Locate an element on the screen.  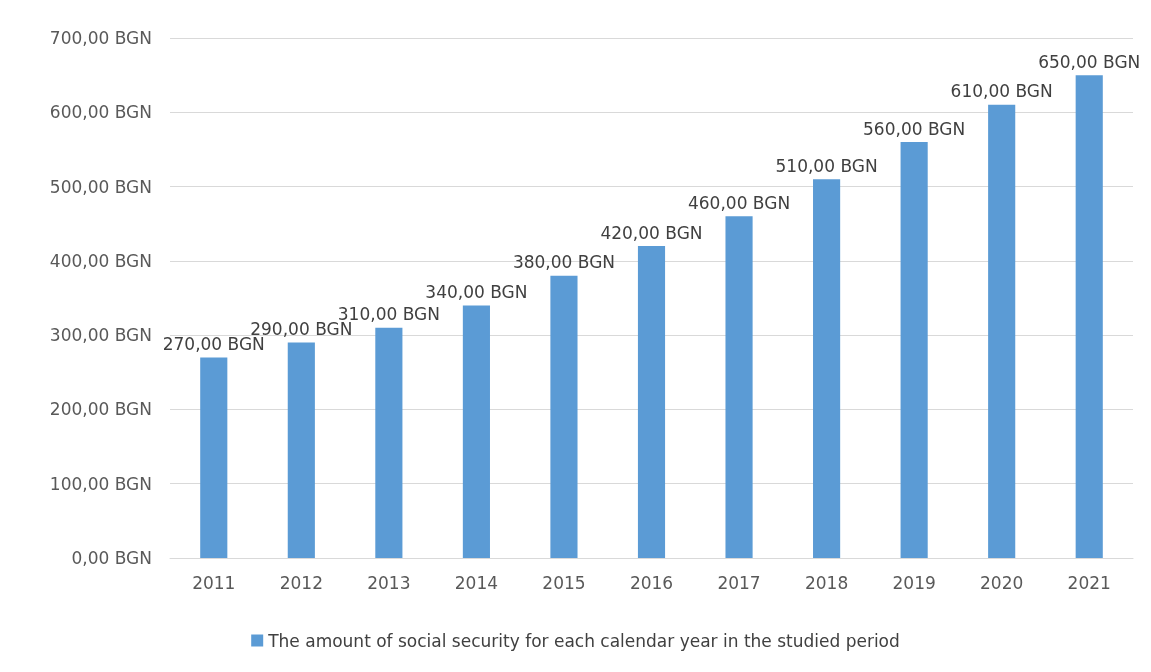
x-tick-label: 2021 is located at coordinates (1089, 582).